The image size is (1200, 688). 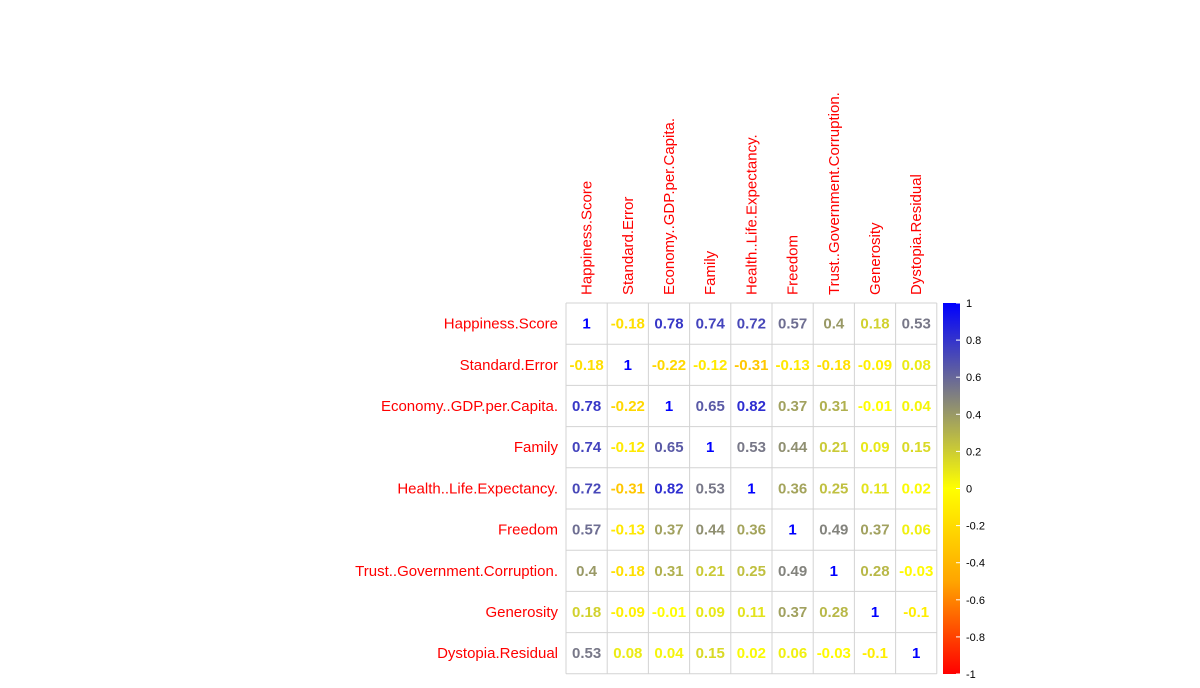 I want to click on column-label: Happiness.Score, so click(x=587, y=238).